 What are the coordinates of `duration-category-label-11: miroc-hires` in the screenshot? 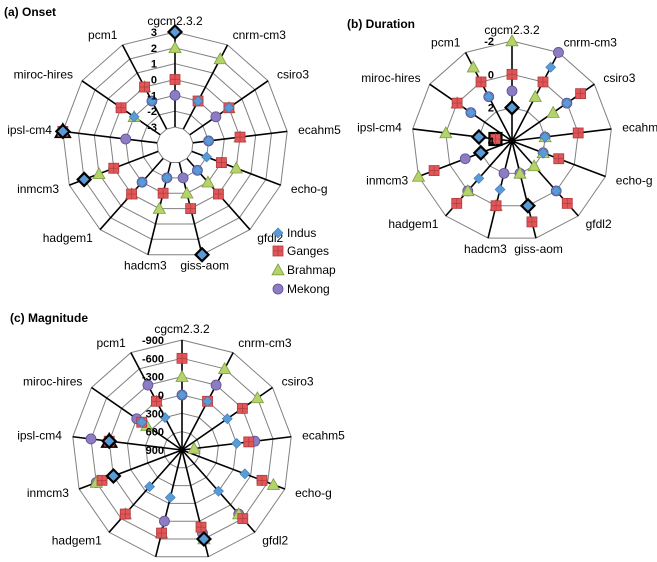 It's located at (390, 78).